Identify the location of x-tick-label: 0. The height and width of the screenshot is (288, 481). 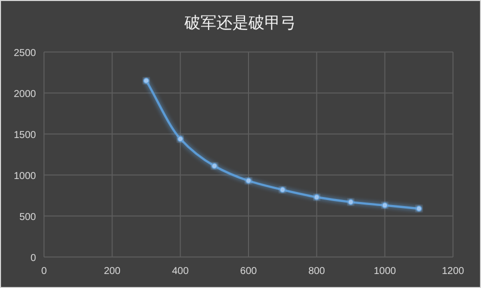
(44, 271).